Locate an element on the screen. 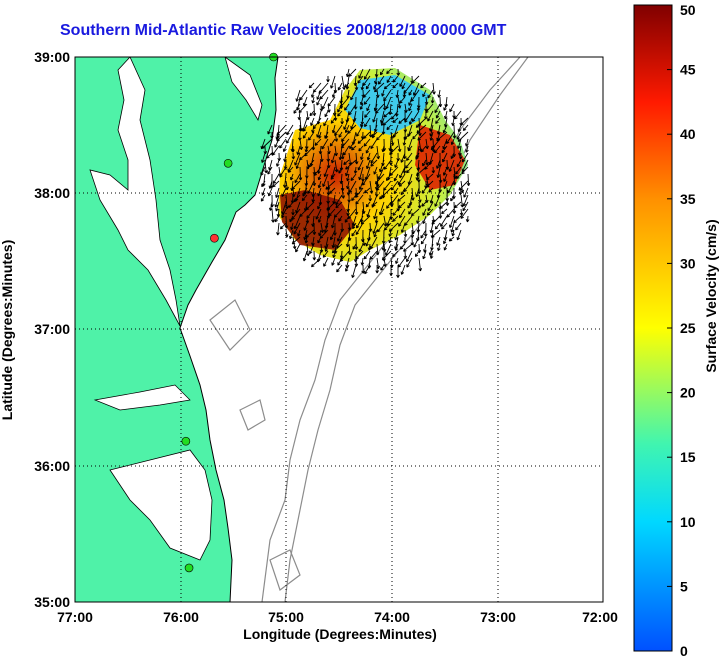 Image resolution: width=724 pixels, height=659 pixels. lon-tick: 75:00 is located at coordinates (286, 617).